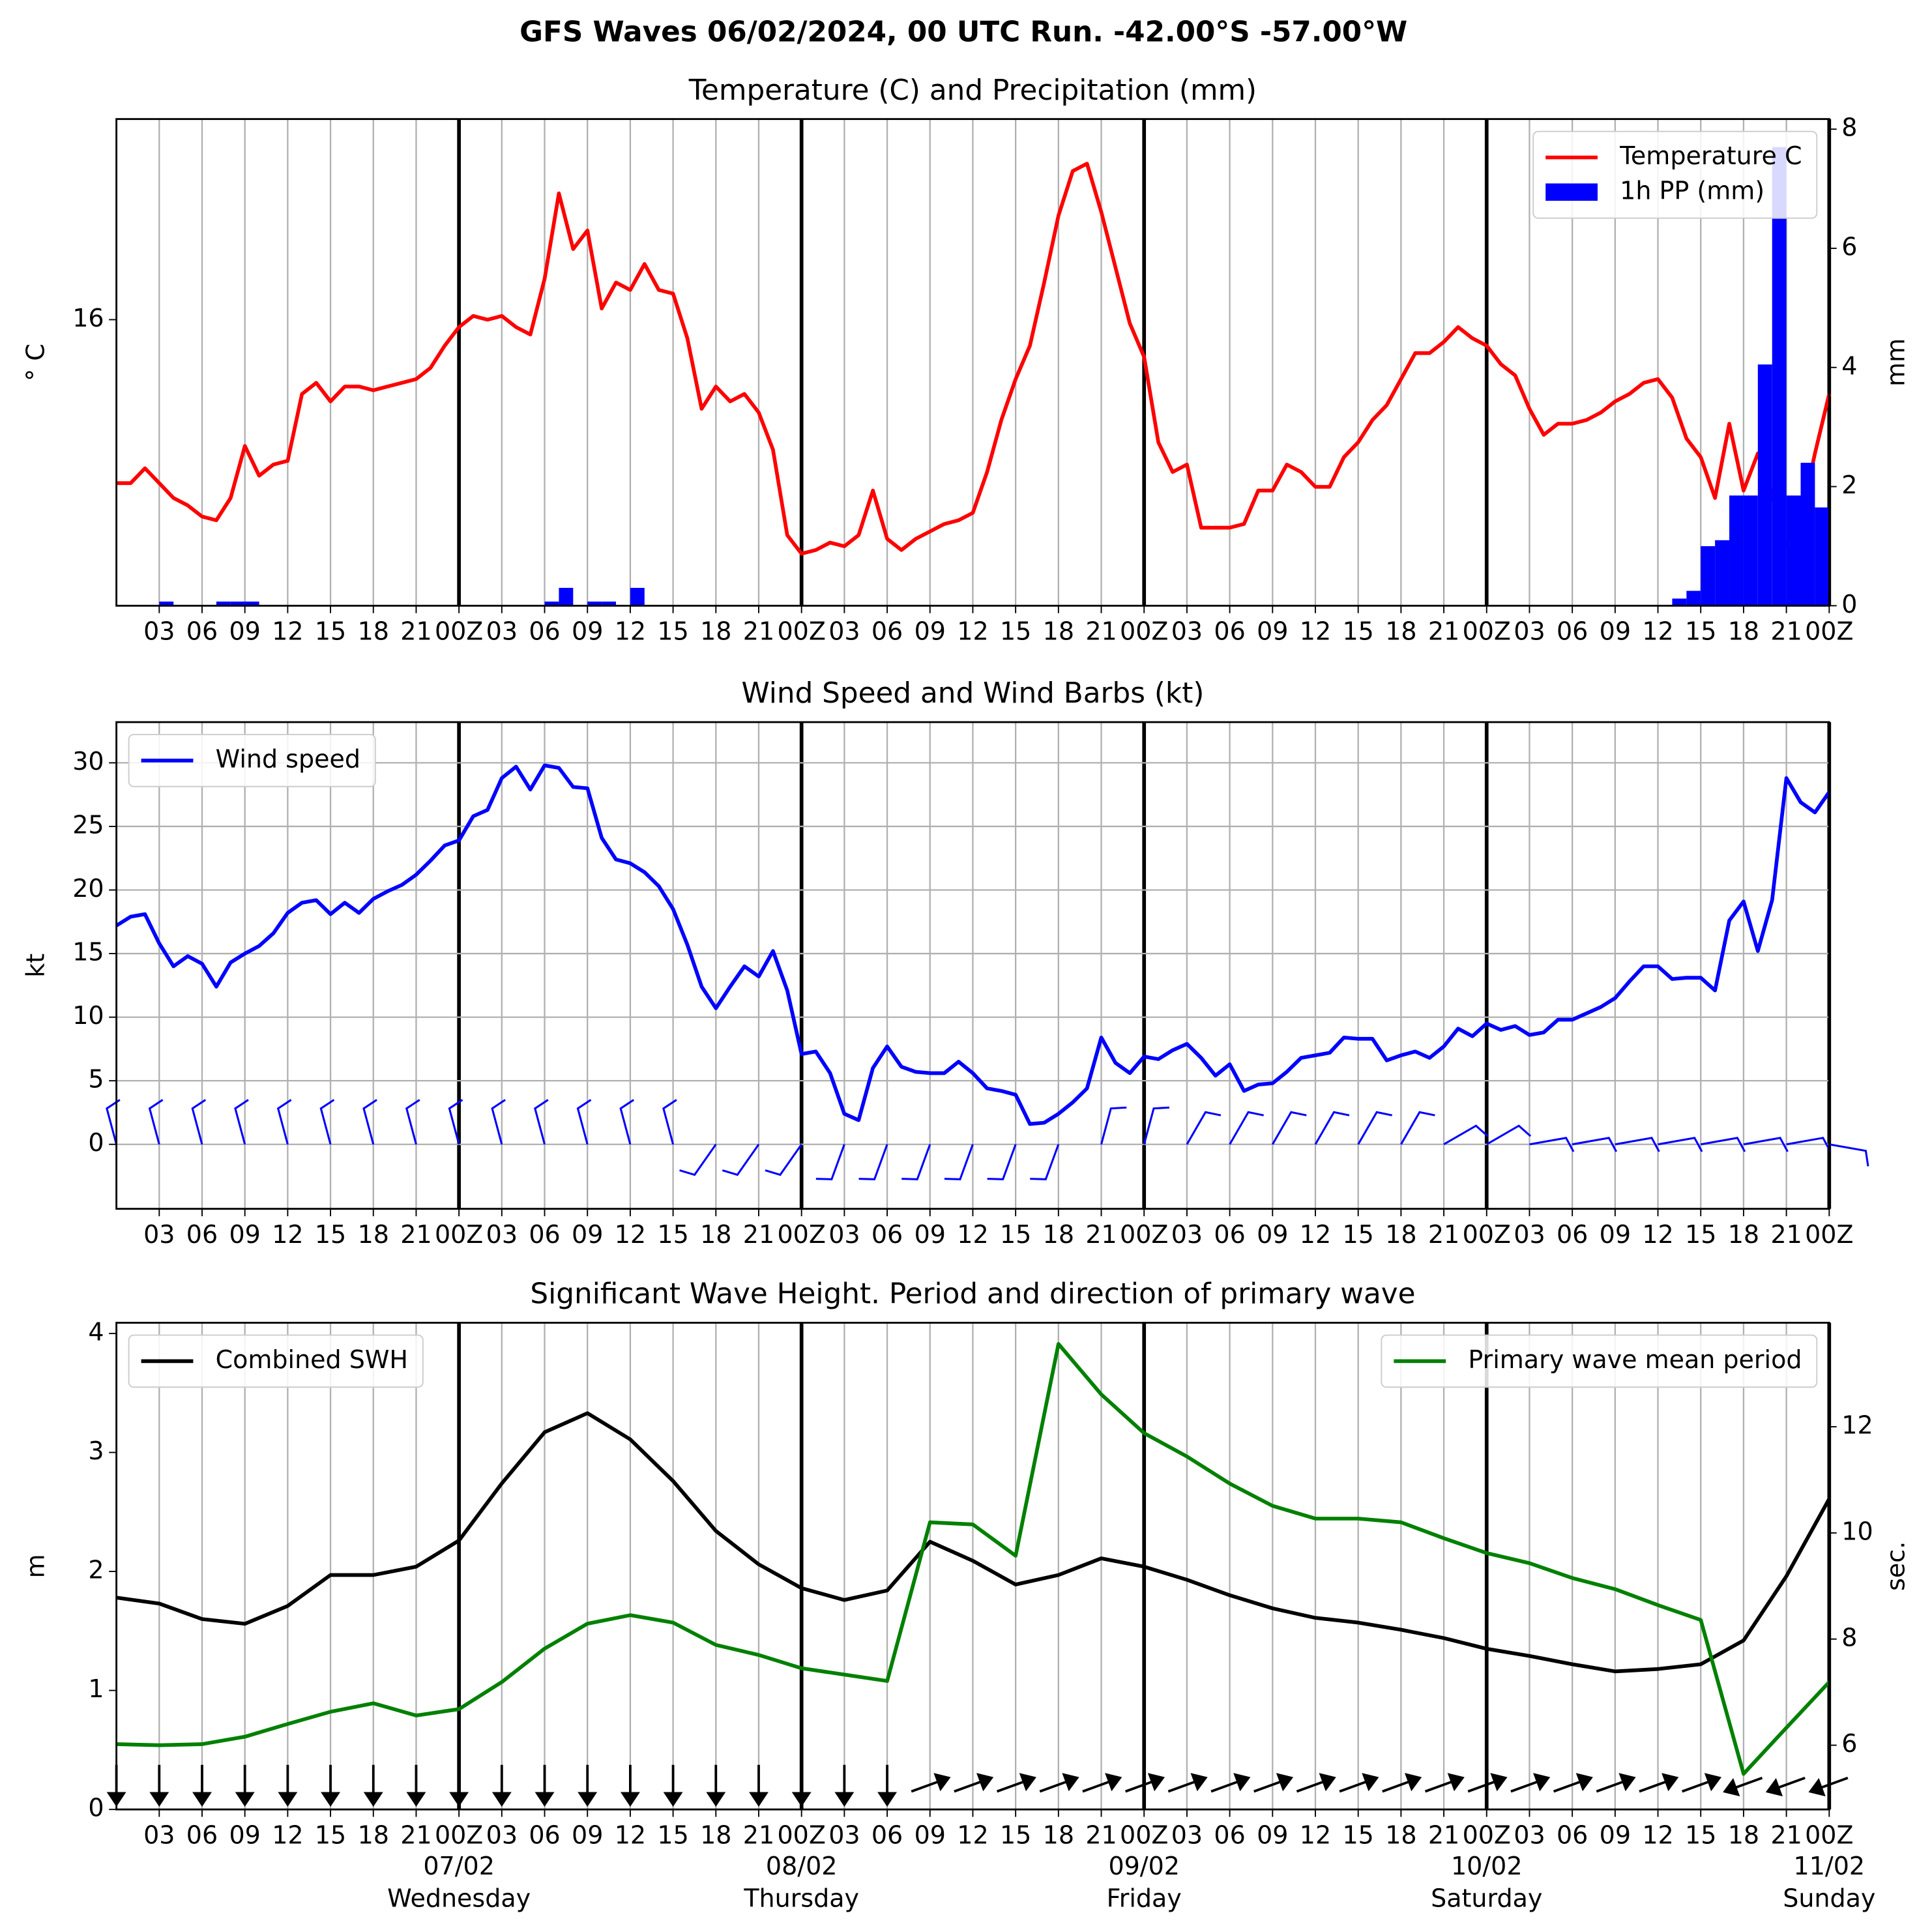 The height and width of the screenshot is (1926, 1932). I want to click on day-label: Sunday, so click(1829, 1898).